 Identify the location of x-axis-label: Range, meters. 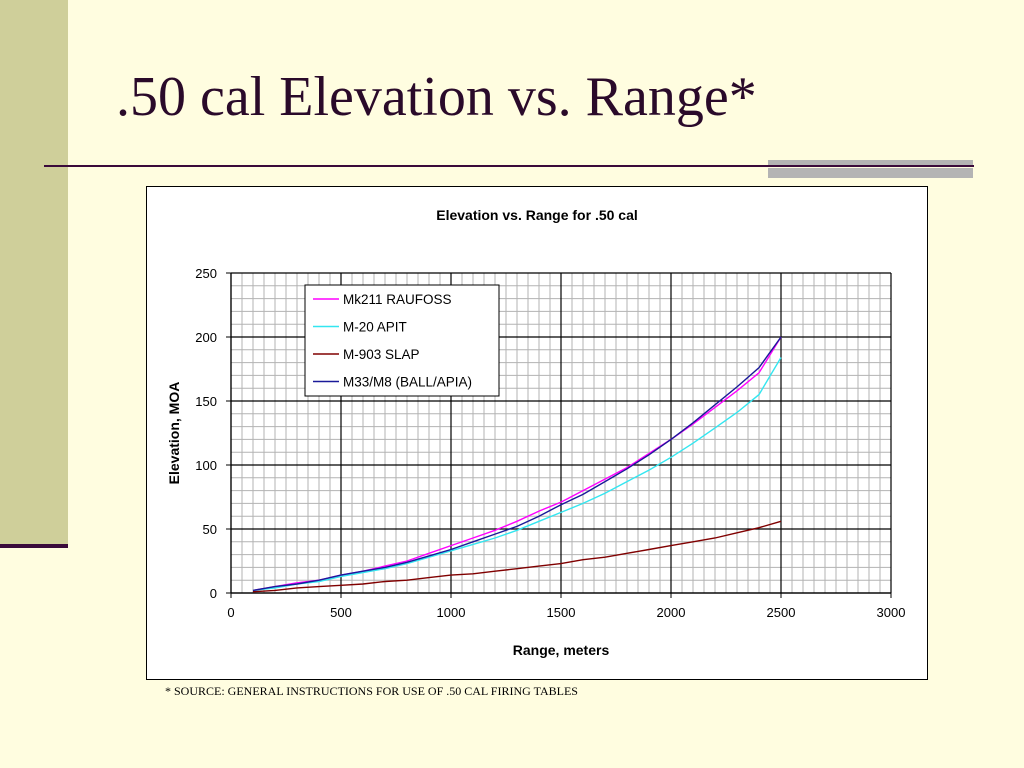
(561, 650).